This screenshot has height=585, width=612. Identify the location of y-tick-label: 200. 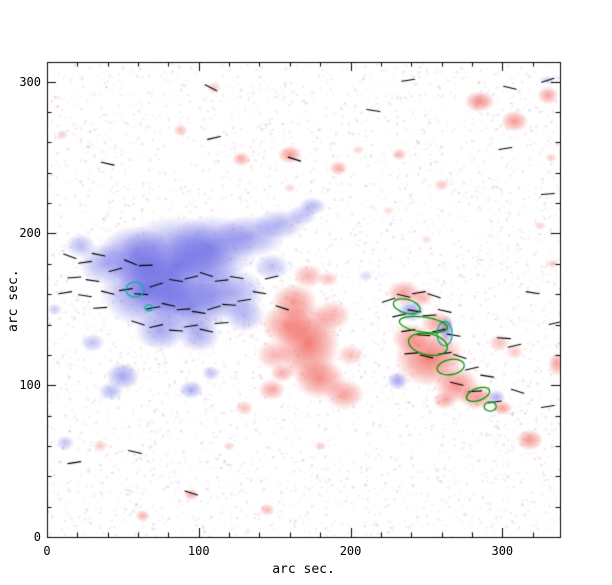
(30, 233).